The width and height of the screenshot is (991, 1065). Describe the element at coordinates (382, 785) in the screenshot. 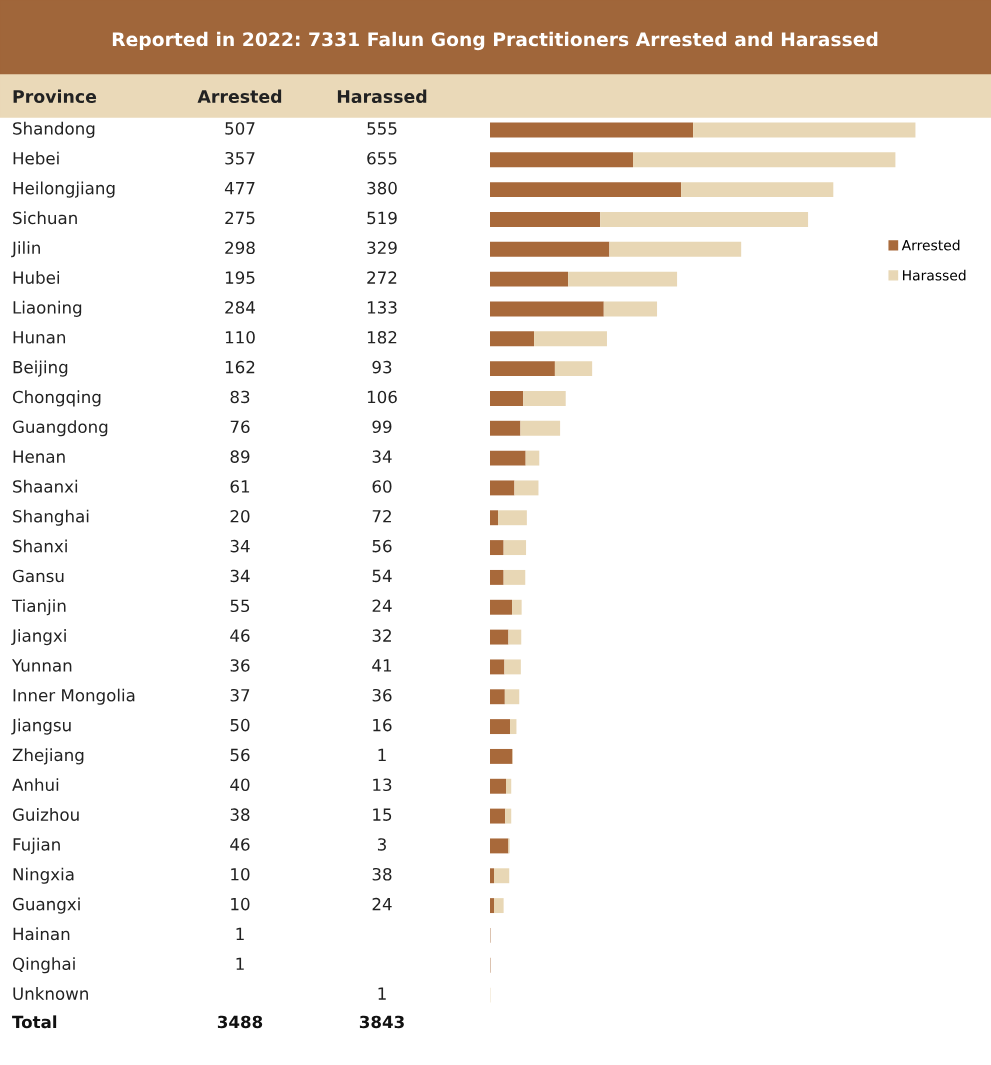

I see `data-label: 13` at that location.